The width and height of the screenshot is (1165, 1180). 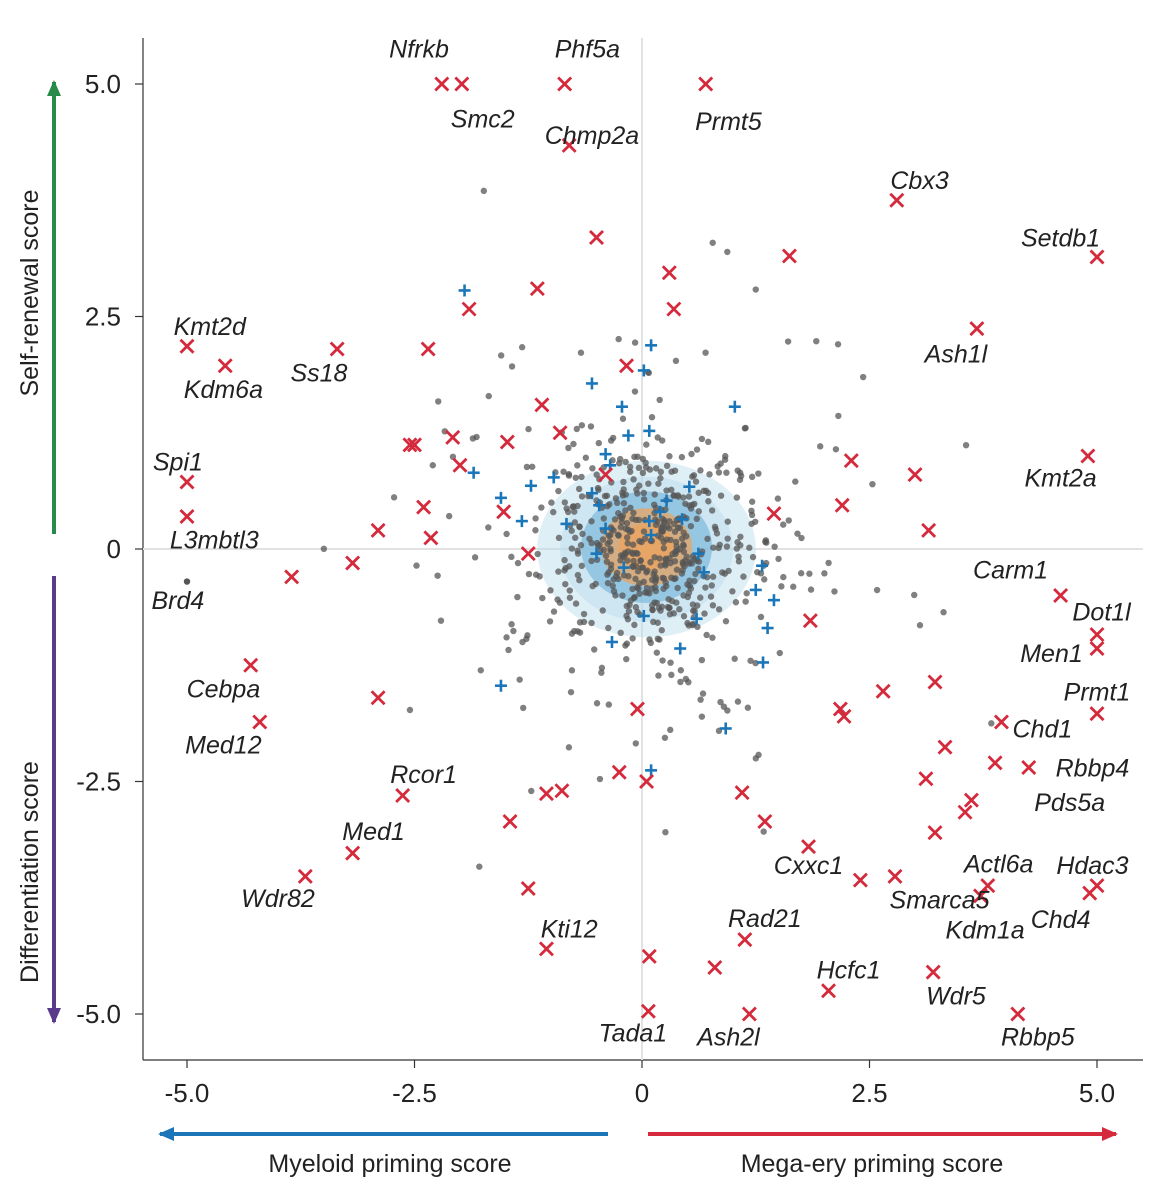 I want to click on gene-label-pds5a: Pds5a, so click(x=1069, y=803).